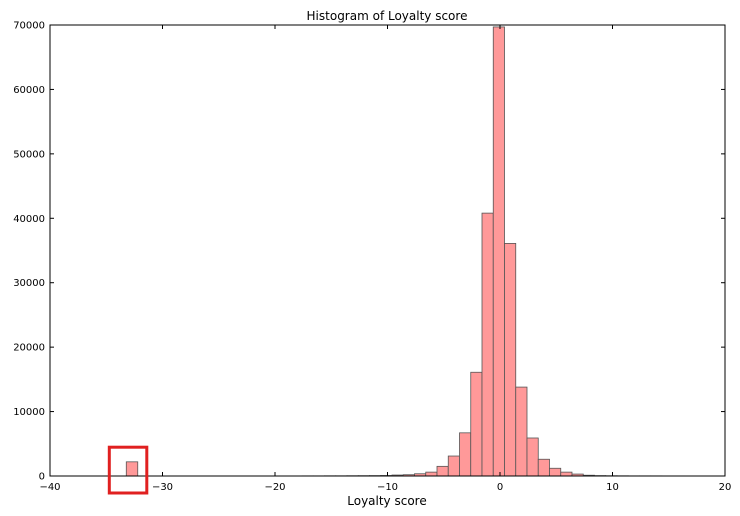  I want to click on x-tick-label-0: −40, so click(49, 487).